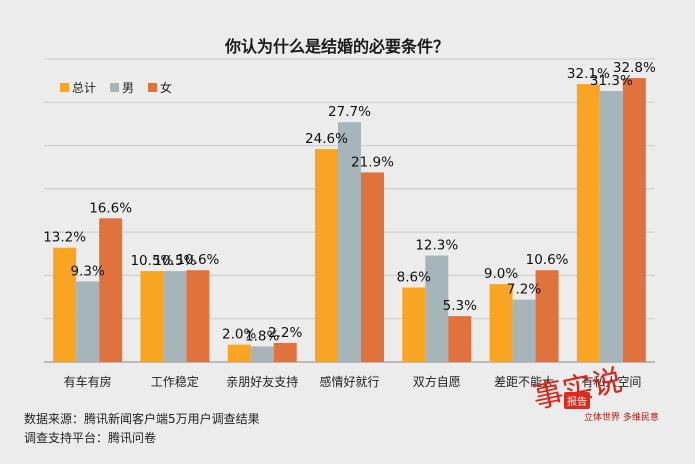 The image size is (695, 464). What do you see at coordinates (611, 382) in the screenshot?
I see `category-label: 有私人空间` at bounding box center [611, 382].